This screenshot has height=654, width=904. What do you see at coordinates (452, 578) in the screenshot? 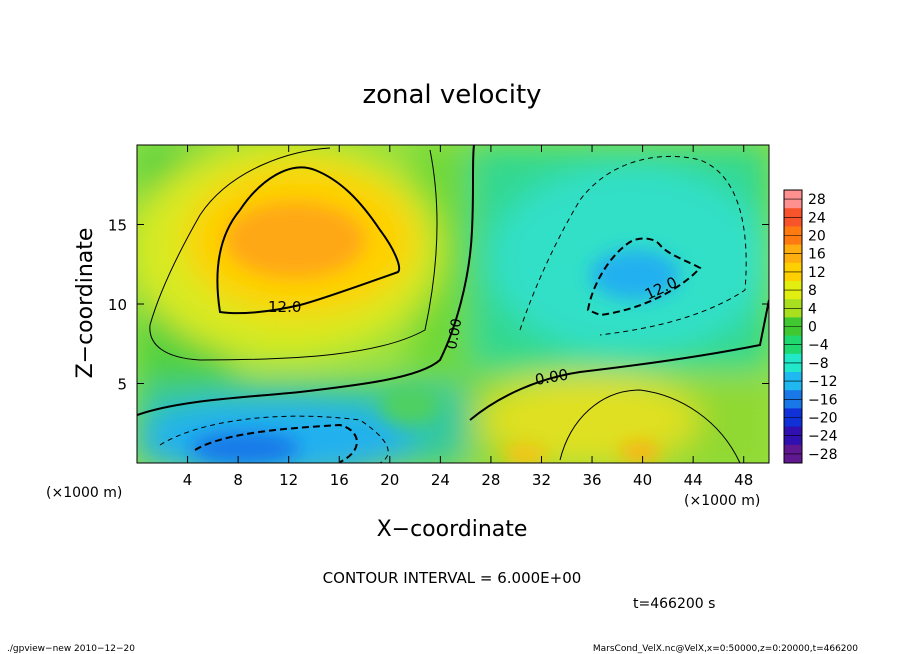
I see `contour-interval: CONTOUR INTERVAL = 6.000E+00` at bounding box center [452, 578].